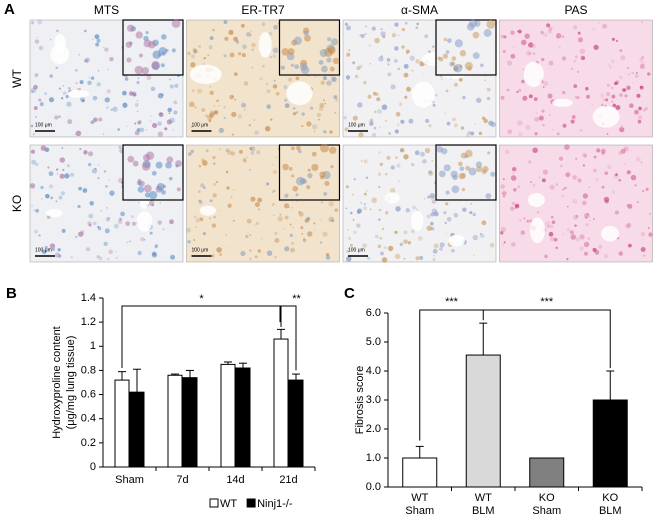  Describe the element at coordinates (373, 342) in the screenshot. I see `y-tick-label: 5.0` at that location.